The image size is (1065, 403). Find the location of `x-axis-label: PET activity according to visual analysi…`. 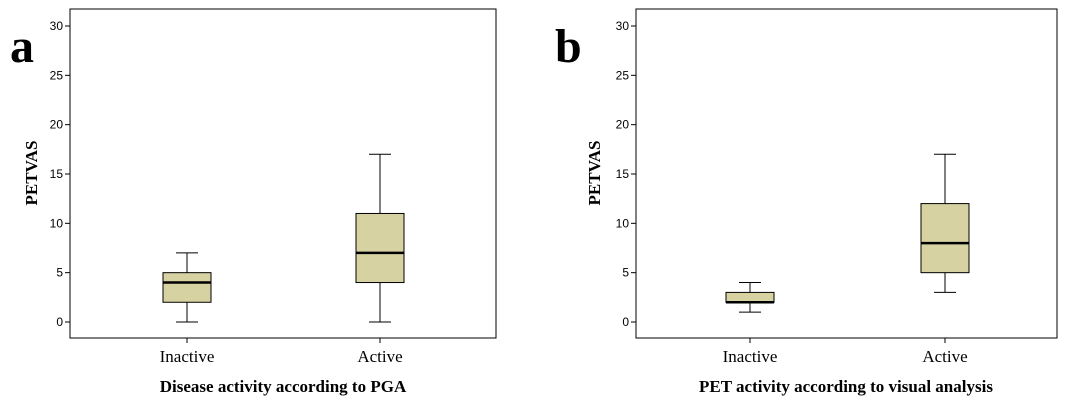

x-axis-label: PET activity according to visual analysi… is located at coordinates (846, 386).